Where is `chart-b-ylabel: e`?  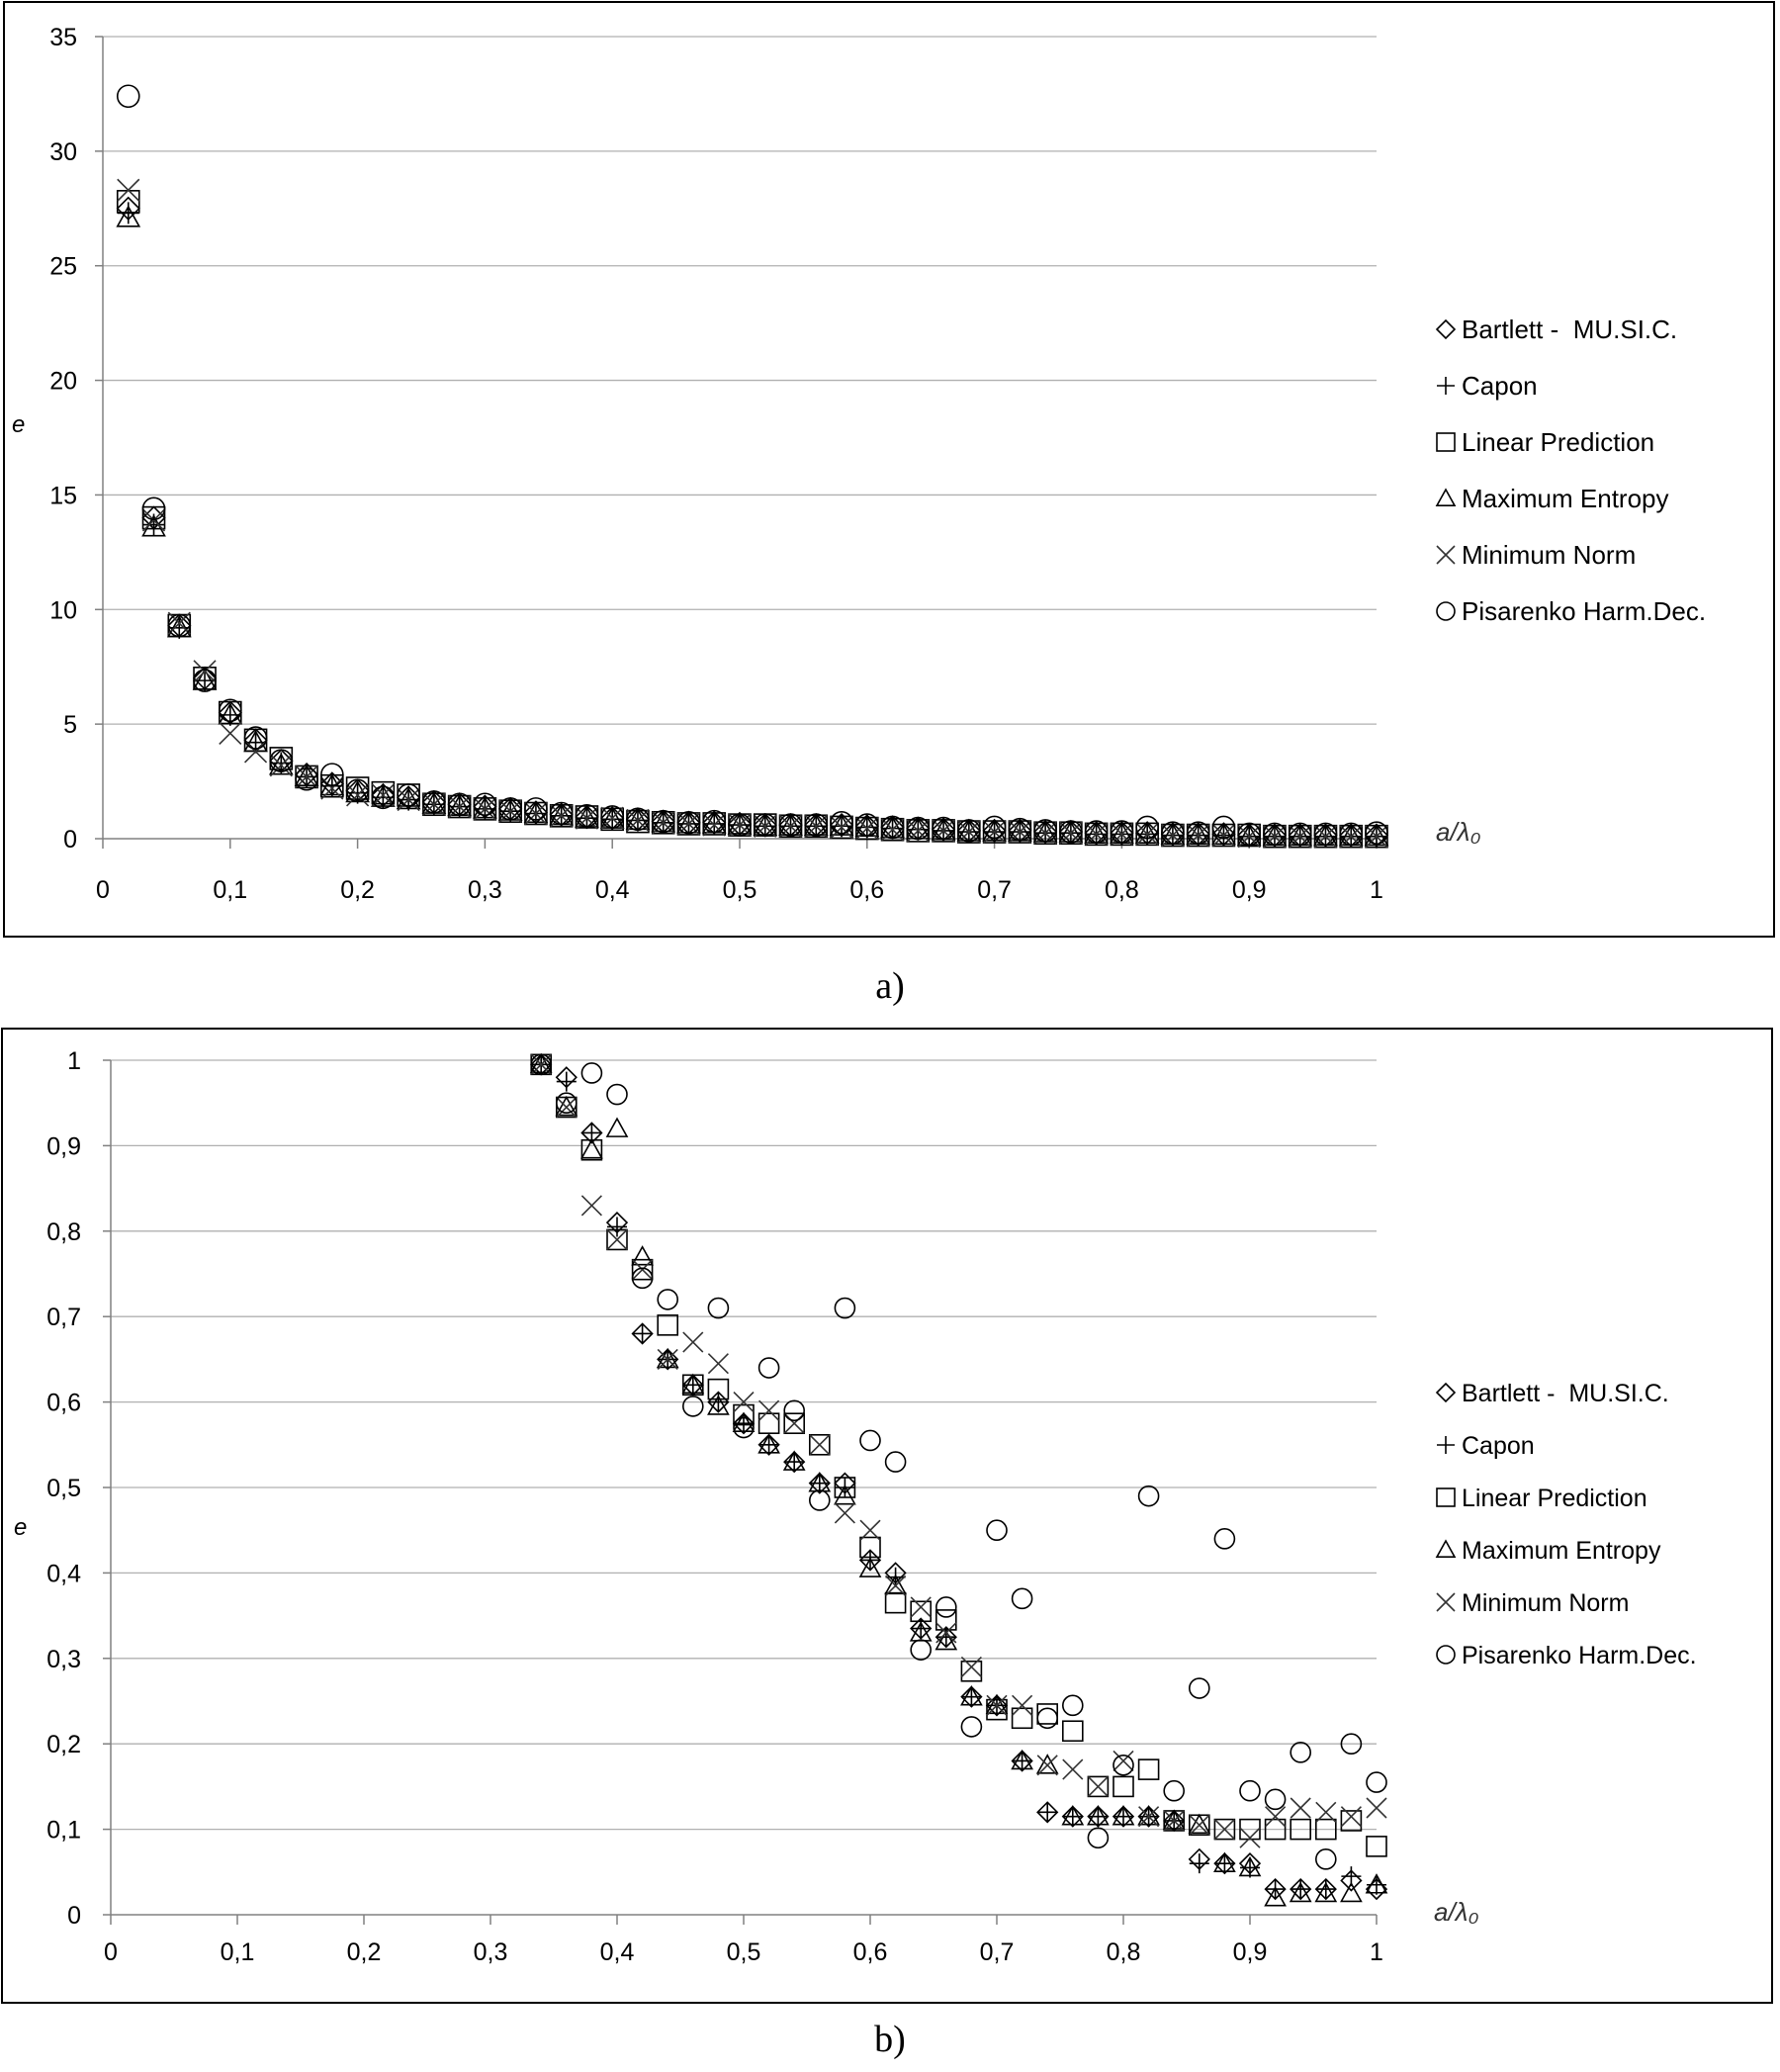
chart-b-ylabel: e is located at coordinates (21, 1527).